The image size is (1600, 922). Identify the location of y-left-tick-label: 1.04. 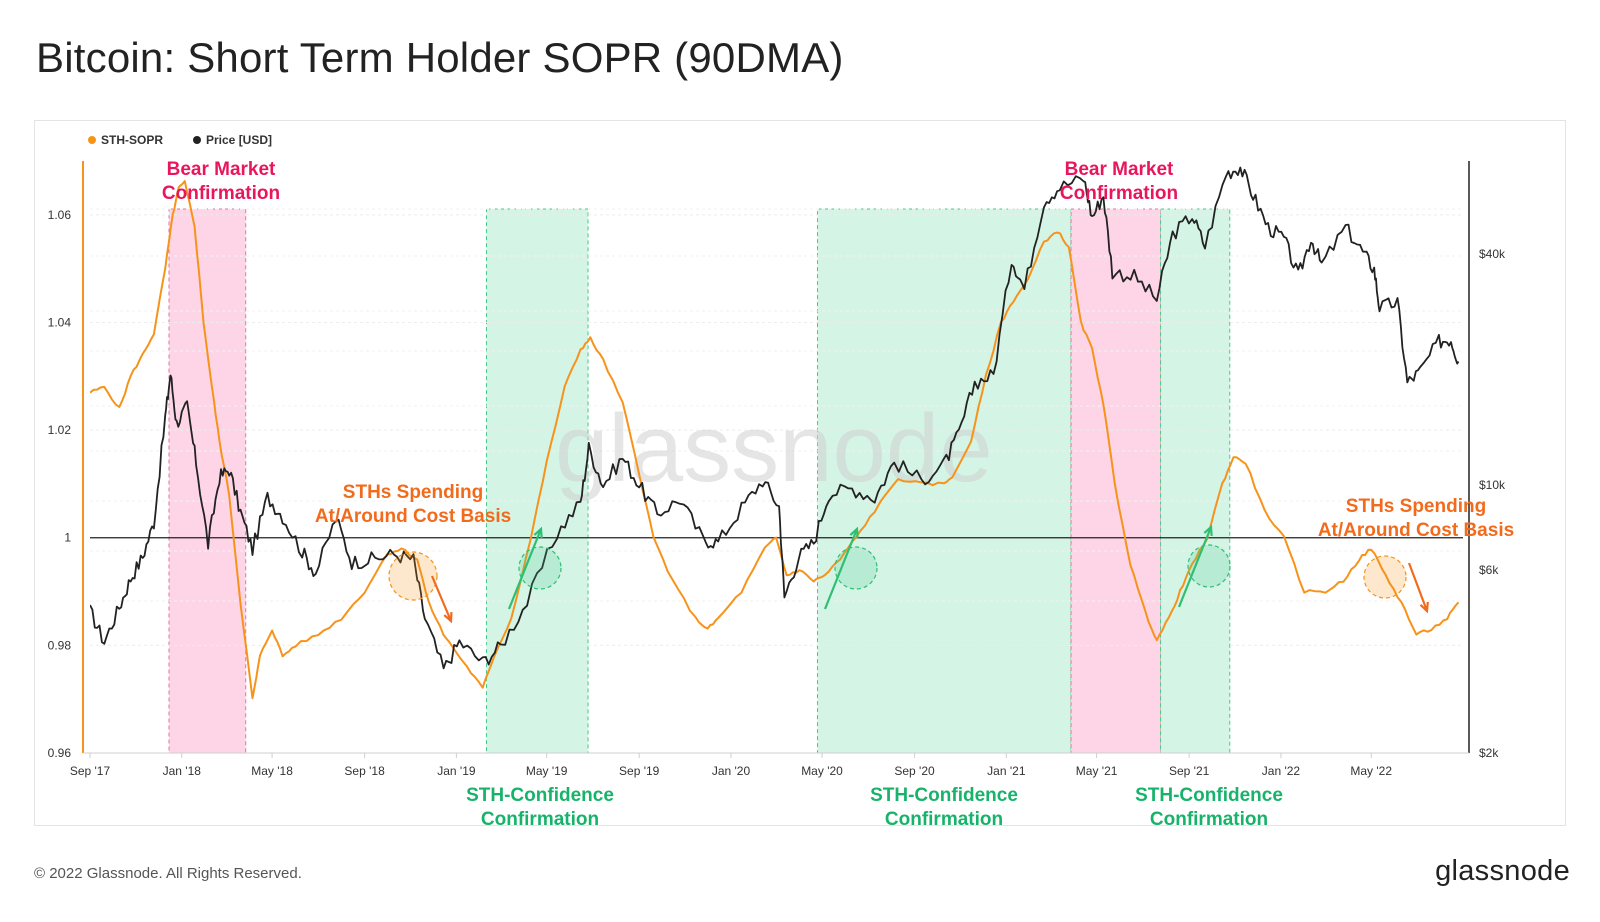
(60, 322).